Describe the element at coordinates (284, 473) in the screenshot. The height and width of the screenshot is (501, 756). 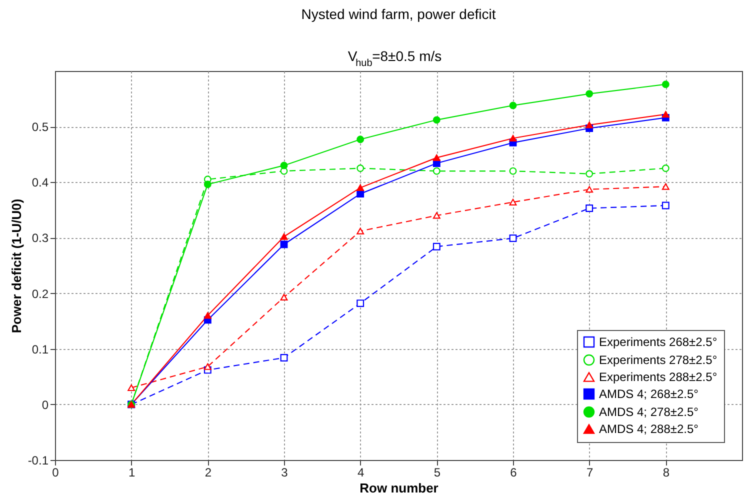
I see `x-tick-label: 3` at that location.